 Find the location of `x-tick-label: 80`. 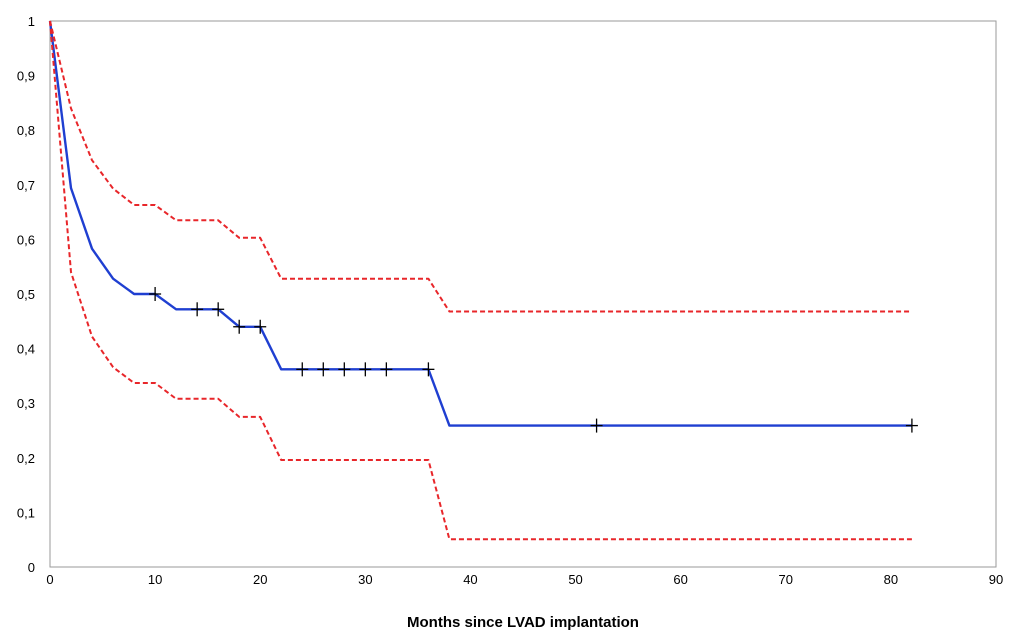

x-tick-label: 80 is located at coordinates (891, 579).